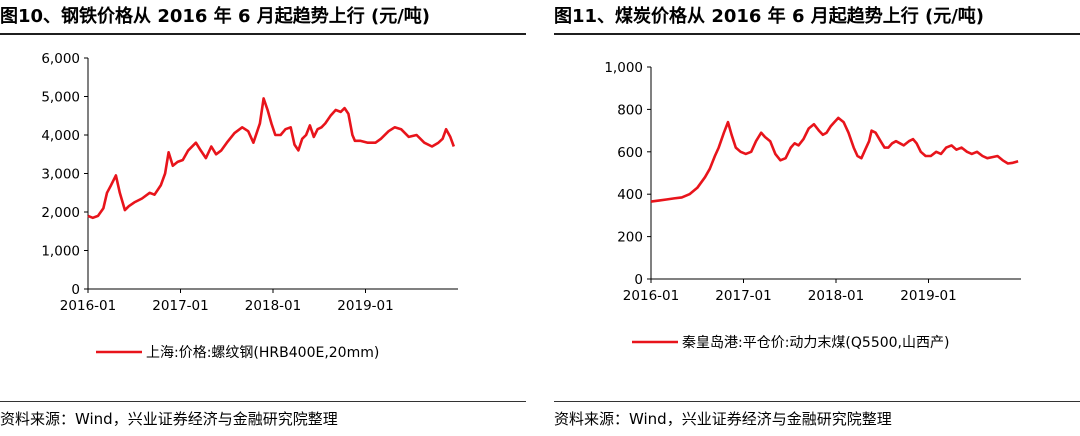 Image resolution: width=1080 pixels, height=436 pixels. Describe the element at coordinates (60, 175) in the screenshot. I see `y-tick-label: 3,000` at that location.